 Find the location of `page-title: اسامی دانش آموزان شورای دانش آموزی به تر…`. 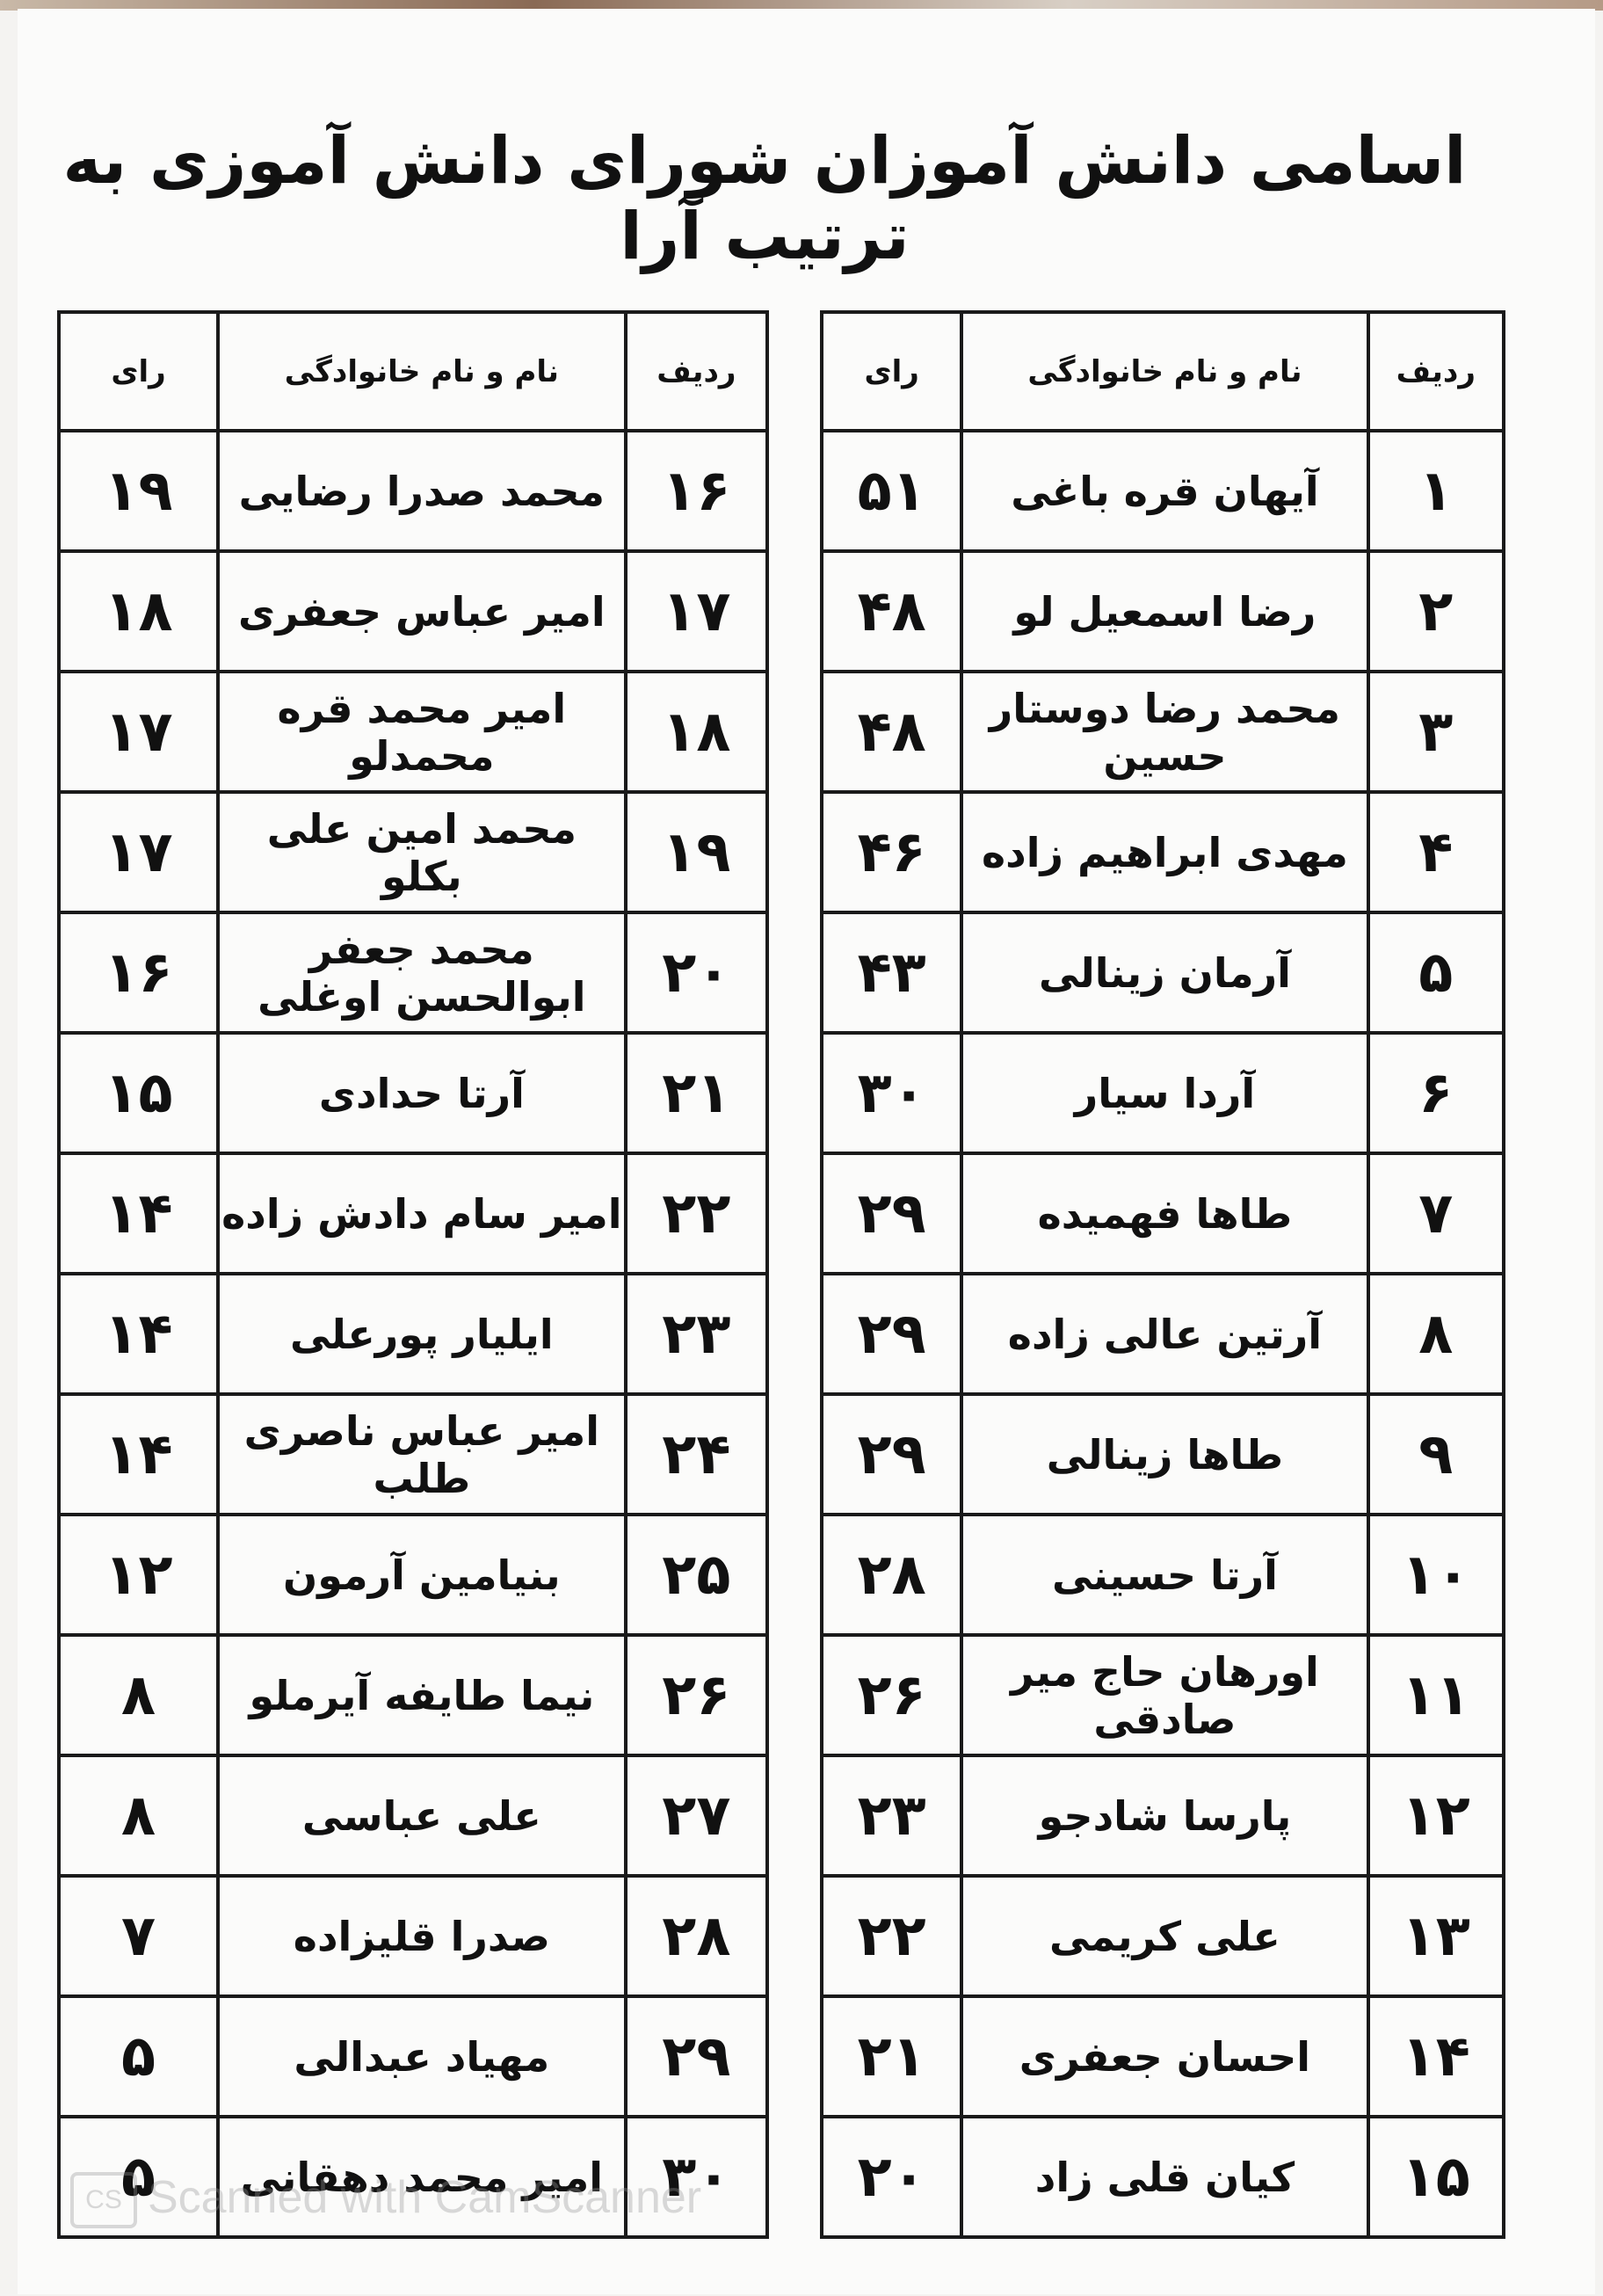

page-title: اسامی دانش آموزان شورای دانش آموزی به تر… is located at coordinates (764, 198).